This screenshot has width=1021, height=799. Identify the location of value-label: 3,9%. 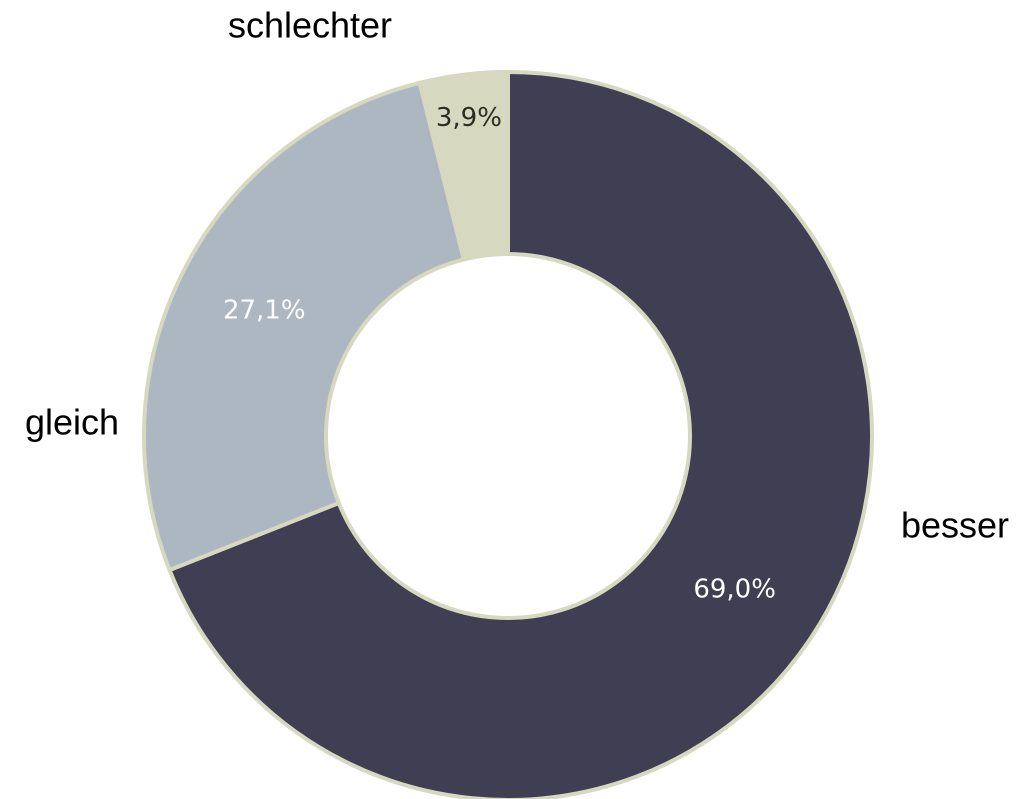
(469, 118).